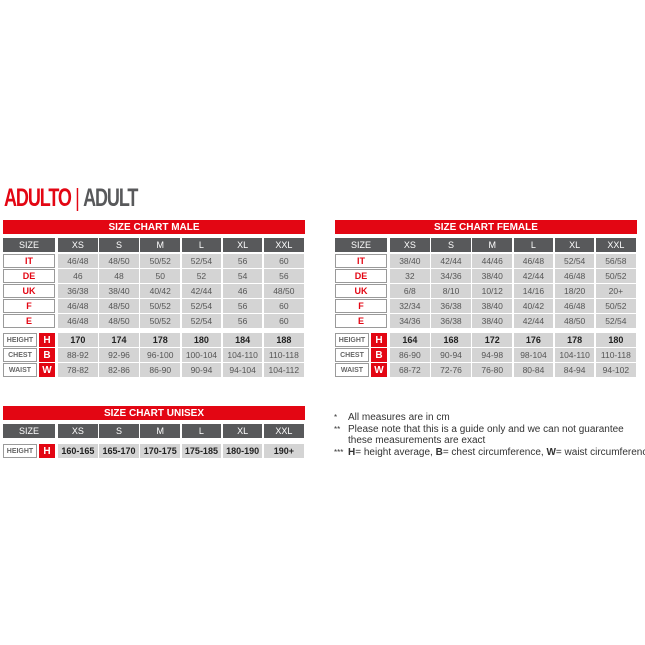  Describe the element at coordinates (119, 370) in the screenshot. I see `measure-cell: 82-86` at that location.